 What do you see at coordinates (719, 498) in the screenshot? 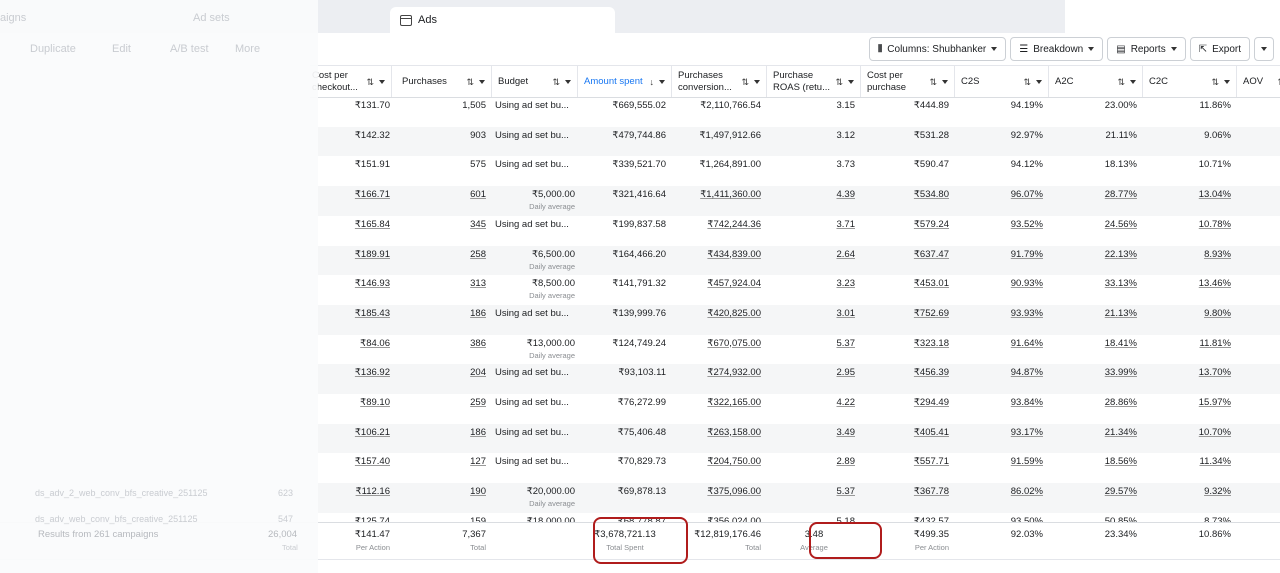
I see `cell-conv: ₹375,096.00` at bounding box center [719, 498].